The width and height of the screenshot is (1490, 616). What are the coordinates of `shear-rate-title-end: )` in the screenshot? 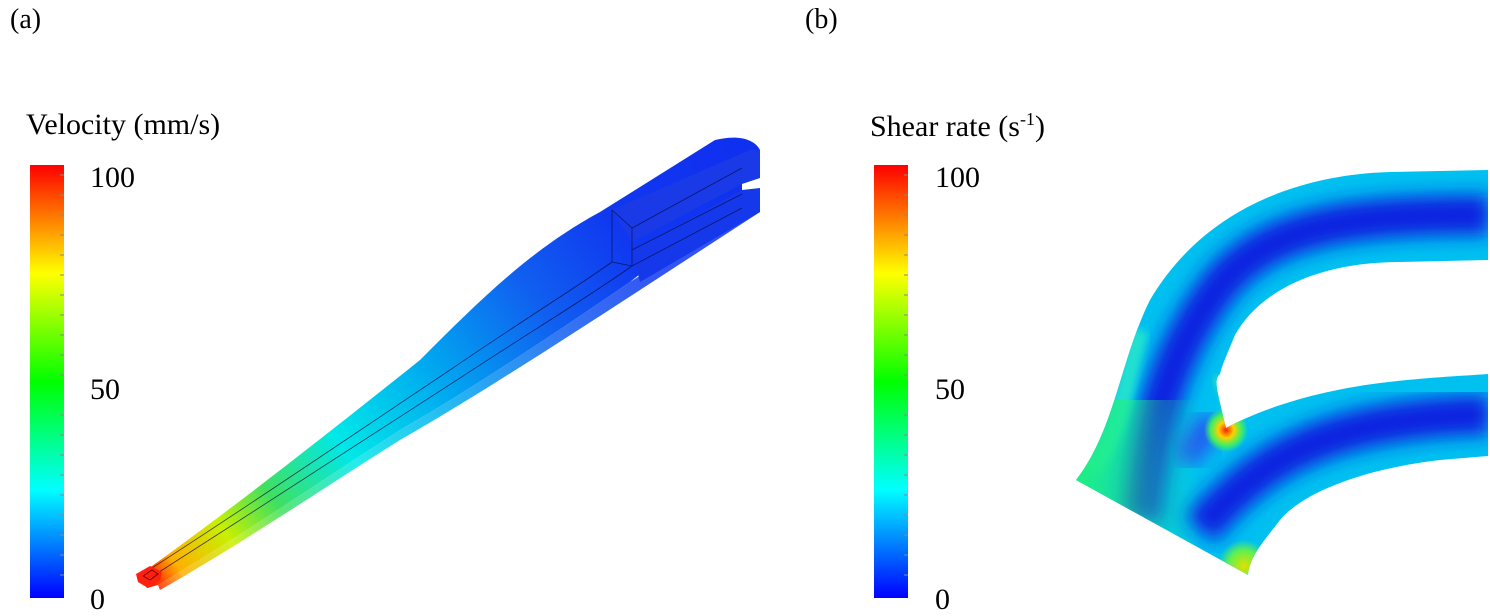 It's located at (1039, 126).